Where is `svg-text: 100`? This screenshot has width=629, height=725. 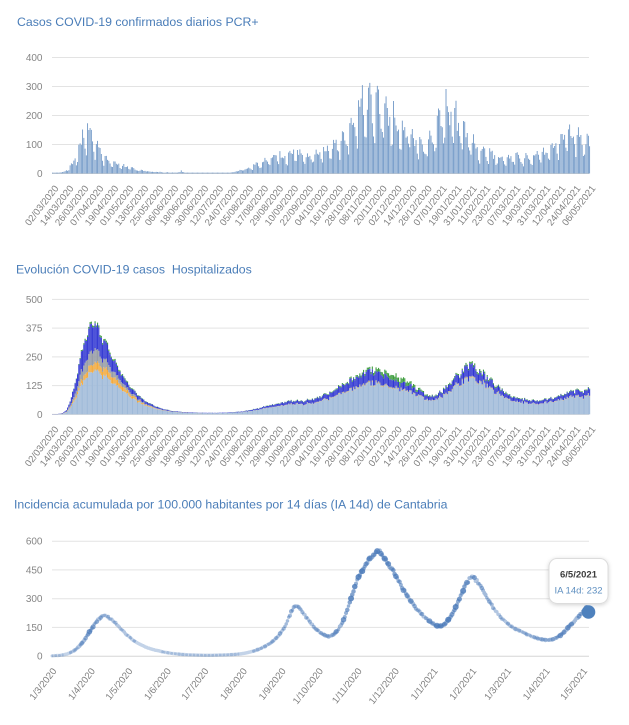 svg-text: 100 is located at coordinates (34, 145).